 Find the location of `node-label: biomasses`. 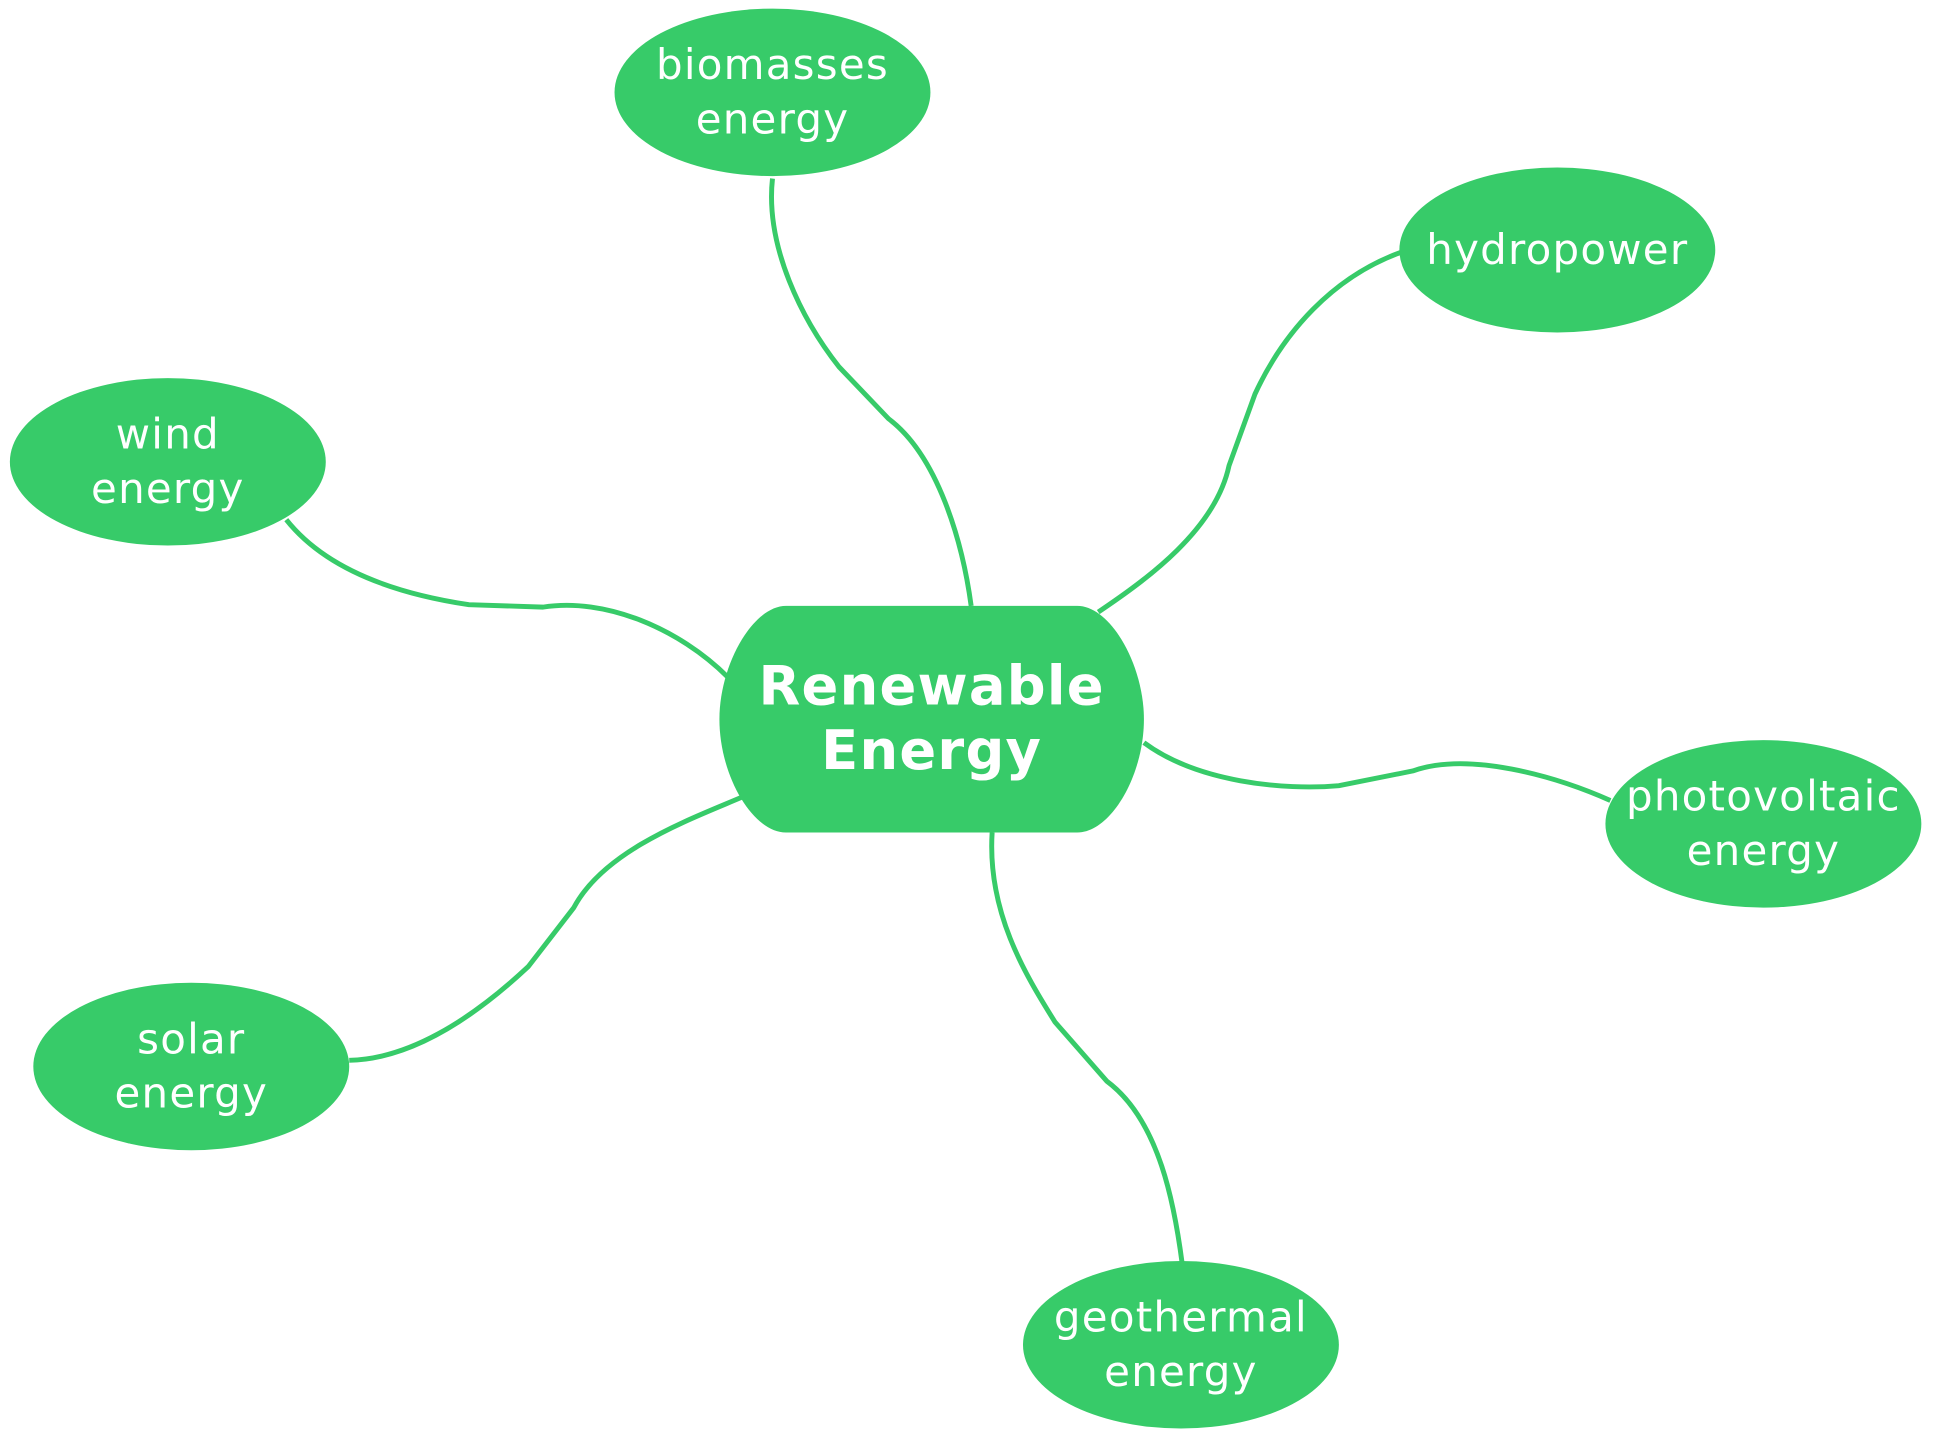

node-label: biomasses is located at coordinates (772, 64).